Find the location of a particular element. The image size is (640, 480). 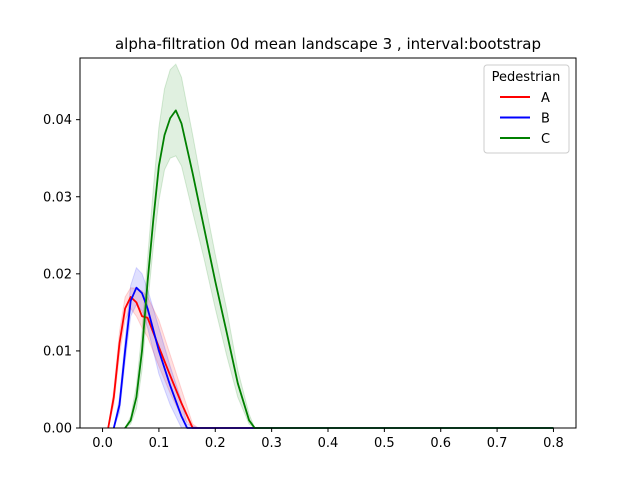

x-tick-label: 0.8 is located at coordinates (553, 443).